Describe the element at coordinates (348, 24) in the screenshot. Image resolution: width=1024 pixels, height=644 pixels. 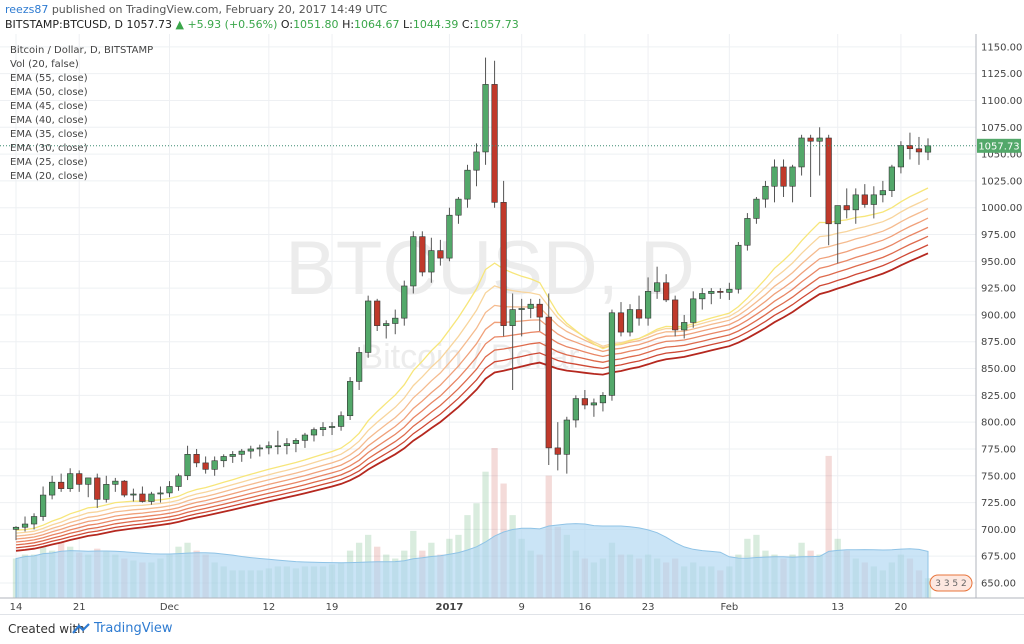
I see `high-label: H:` at that location.